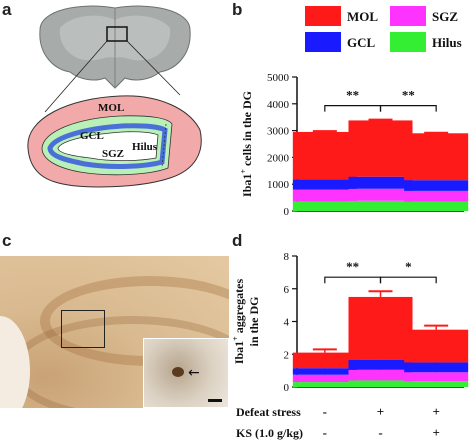  What do you see at coordinates (287, 355) in the screenshot?
I see `chart-d-ytick-label: 2` at bounding box center [287, 355].